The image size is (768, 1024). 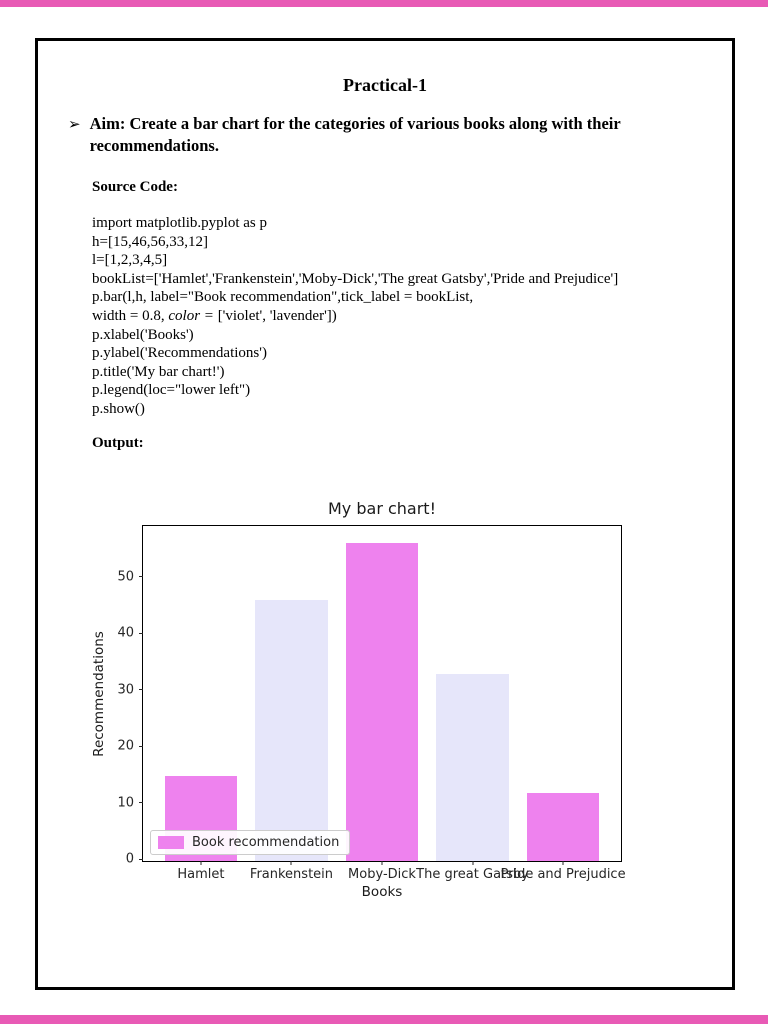 What do you see at coordinates (382, 892) in the screenshot?
I see `chart-xlabel: Books` at bounding box center [382, 892].